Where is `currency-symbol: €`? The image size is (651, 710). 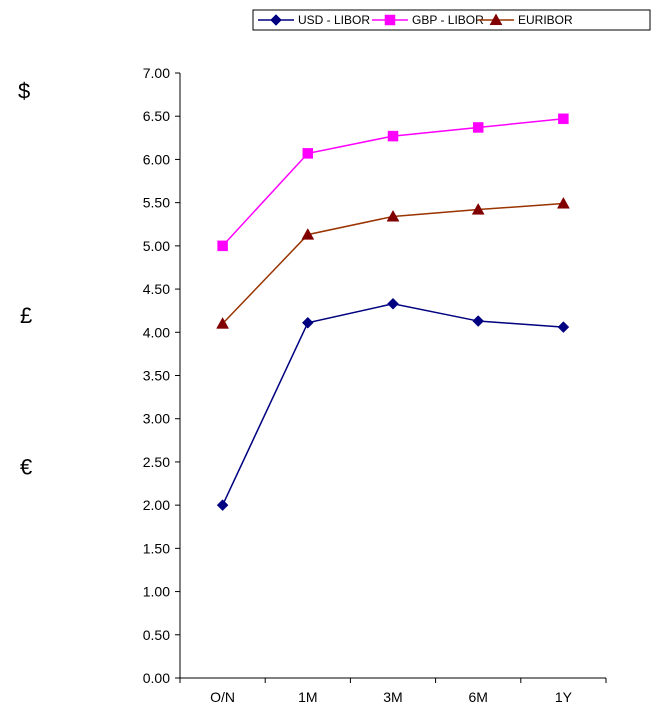
currency-symbol: € is located at coordinates (26, 466).